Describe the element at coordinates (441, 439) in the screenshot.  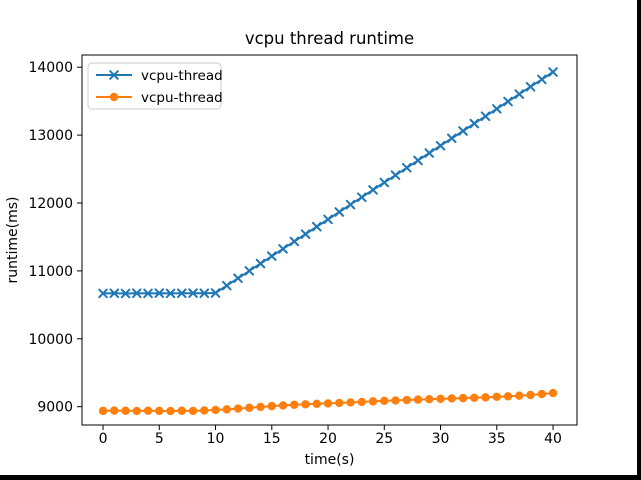
I see `x-tick-label: 30` at that location.